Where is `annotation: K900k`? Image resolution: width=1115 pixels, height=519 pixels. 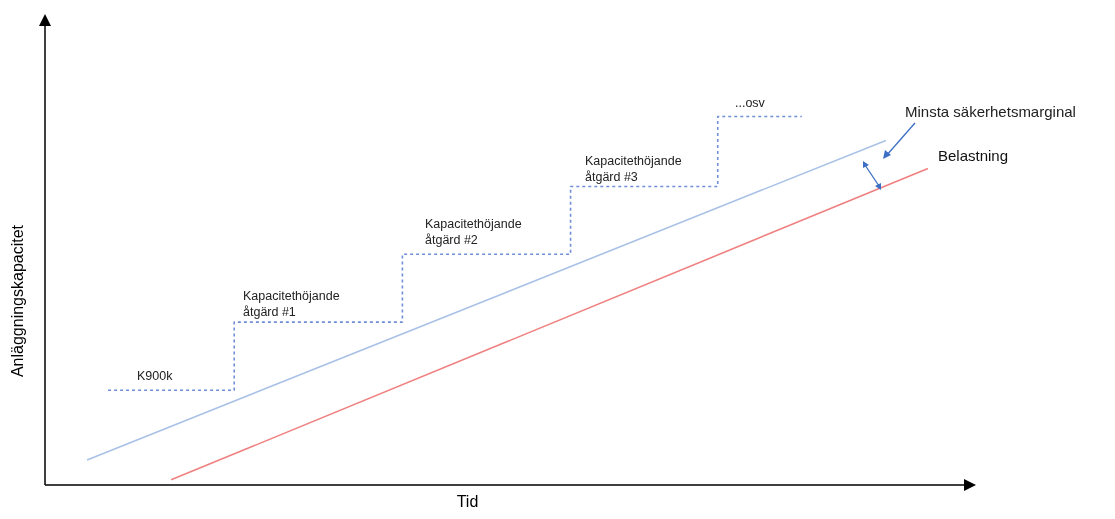 annotation: K900k is located at coordinates (155, 375).